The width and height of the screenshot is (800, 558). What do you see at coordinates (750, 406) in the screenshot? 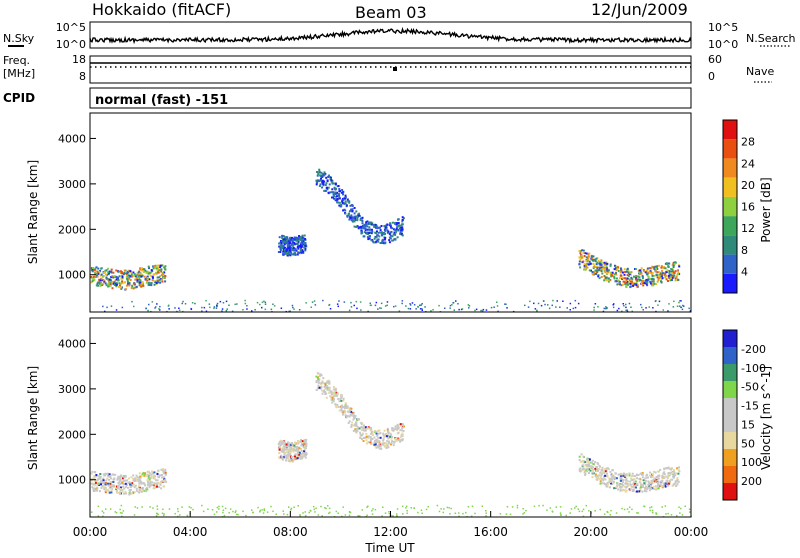
I see `colorbar-tick-label: -15` at bounding box center [750, 406].